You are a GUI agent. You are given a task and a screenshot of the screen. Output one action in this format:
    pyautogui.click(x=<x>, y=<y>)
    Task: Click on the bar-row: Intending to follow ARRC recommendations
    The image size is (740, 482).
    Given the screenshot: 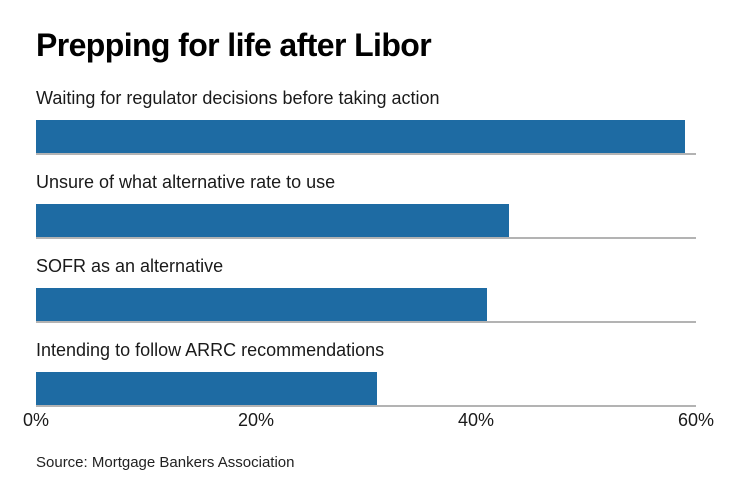 What is the action you would take?
    pyautogui.click(x=366, y=372)
    